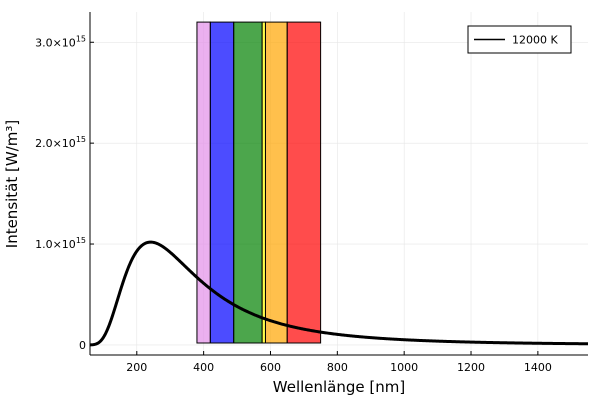 The image size is (600, 400). Describe the element at coordinates (64, 193) in the screenshot. I see `y-ticks: 0 1.0×10¹⁵ 2.0×10¹⁵ 3.0×10¹⁵` at that location.